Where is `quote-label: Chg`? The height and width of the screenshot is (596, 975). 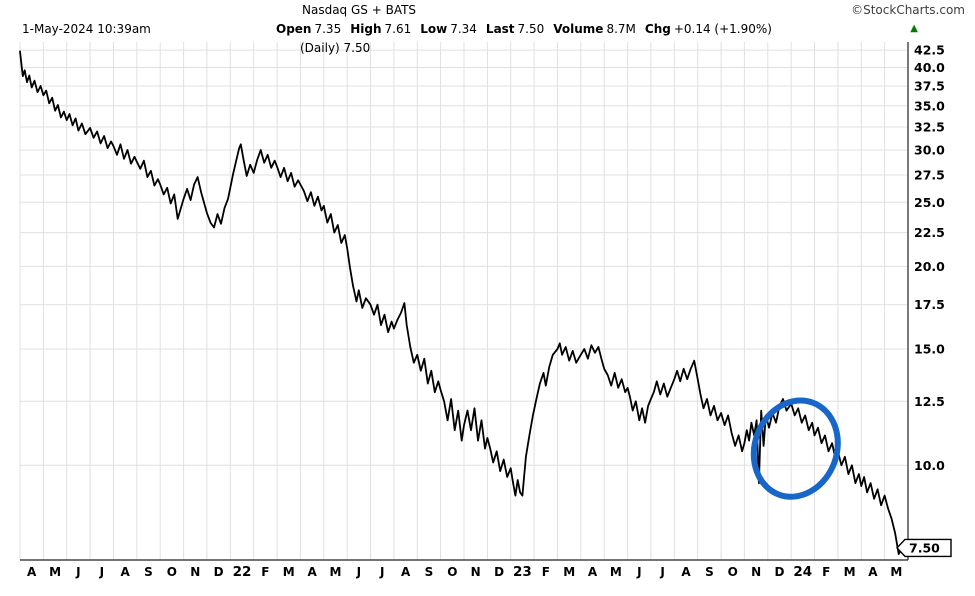 quote-label: Chg is located at coordinates (657, 29).